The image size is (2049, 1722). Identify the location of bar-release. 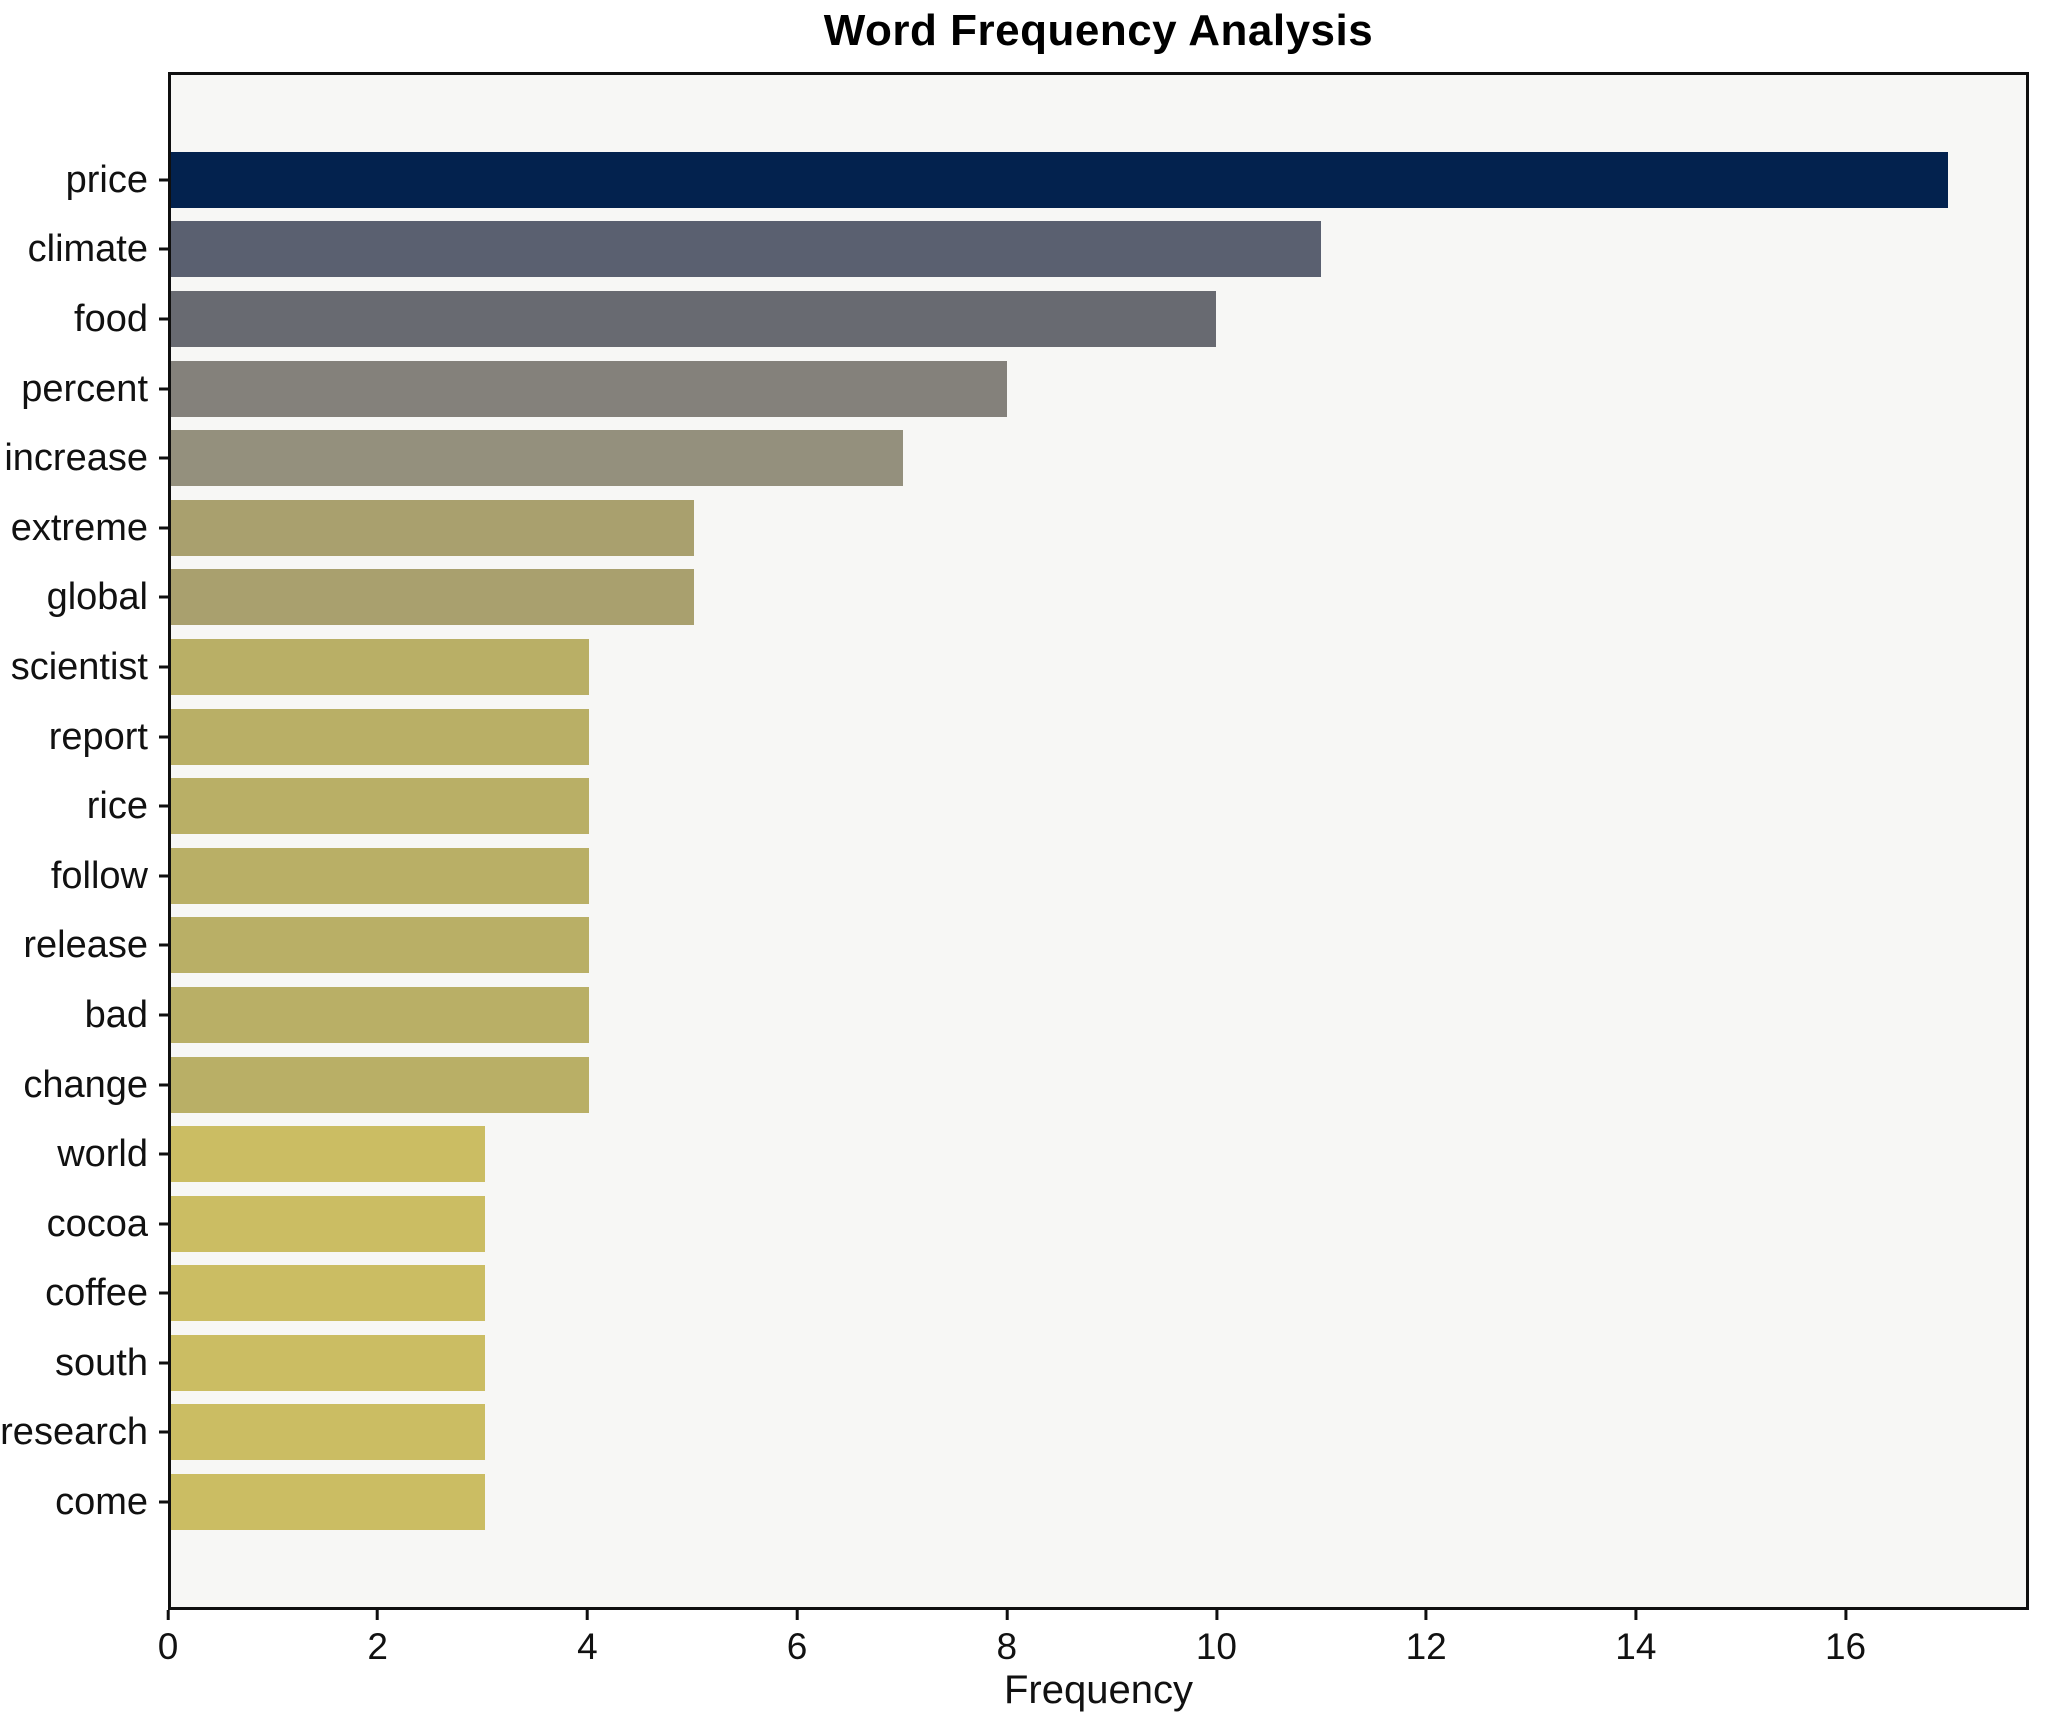
(380, 945).